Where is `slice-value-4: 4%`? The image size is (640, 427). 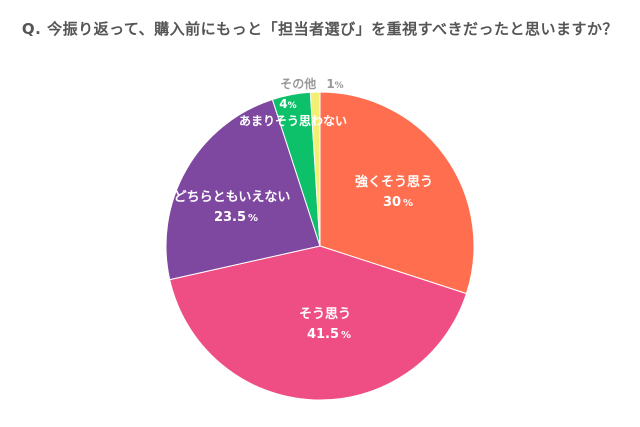
slice-value-4: 4% is located at coordinates (287, 104).